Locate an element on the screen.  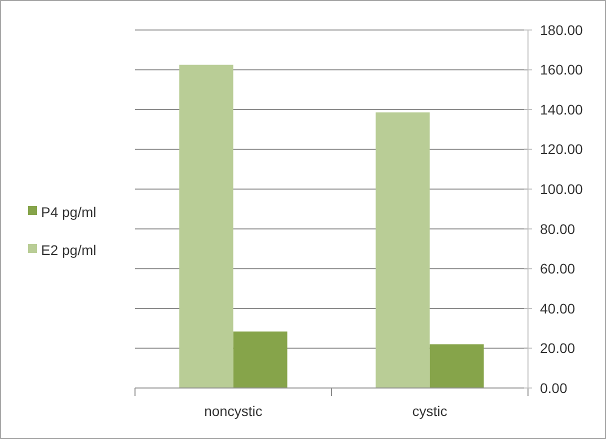
y-tick-label: 0.00 is located at coordinates (554, 388).